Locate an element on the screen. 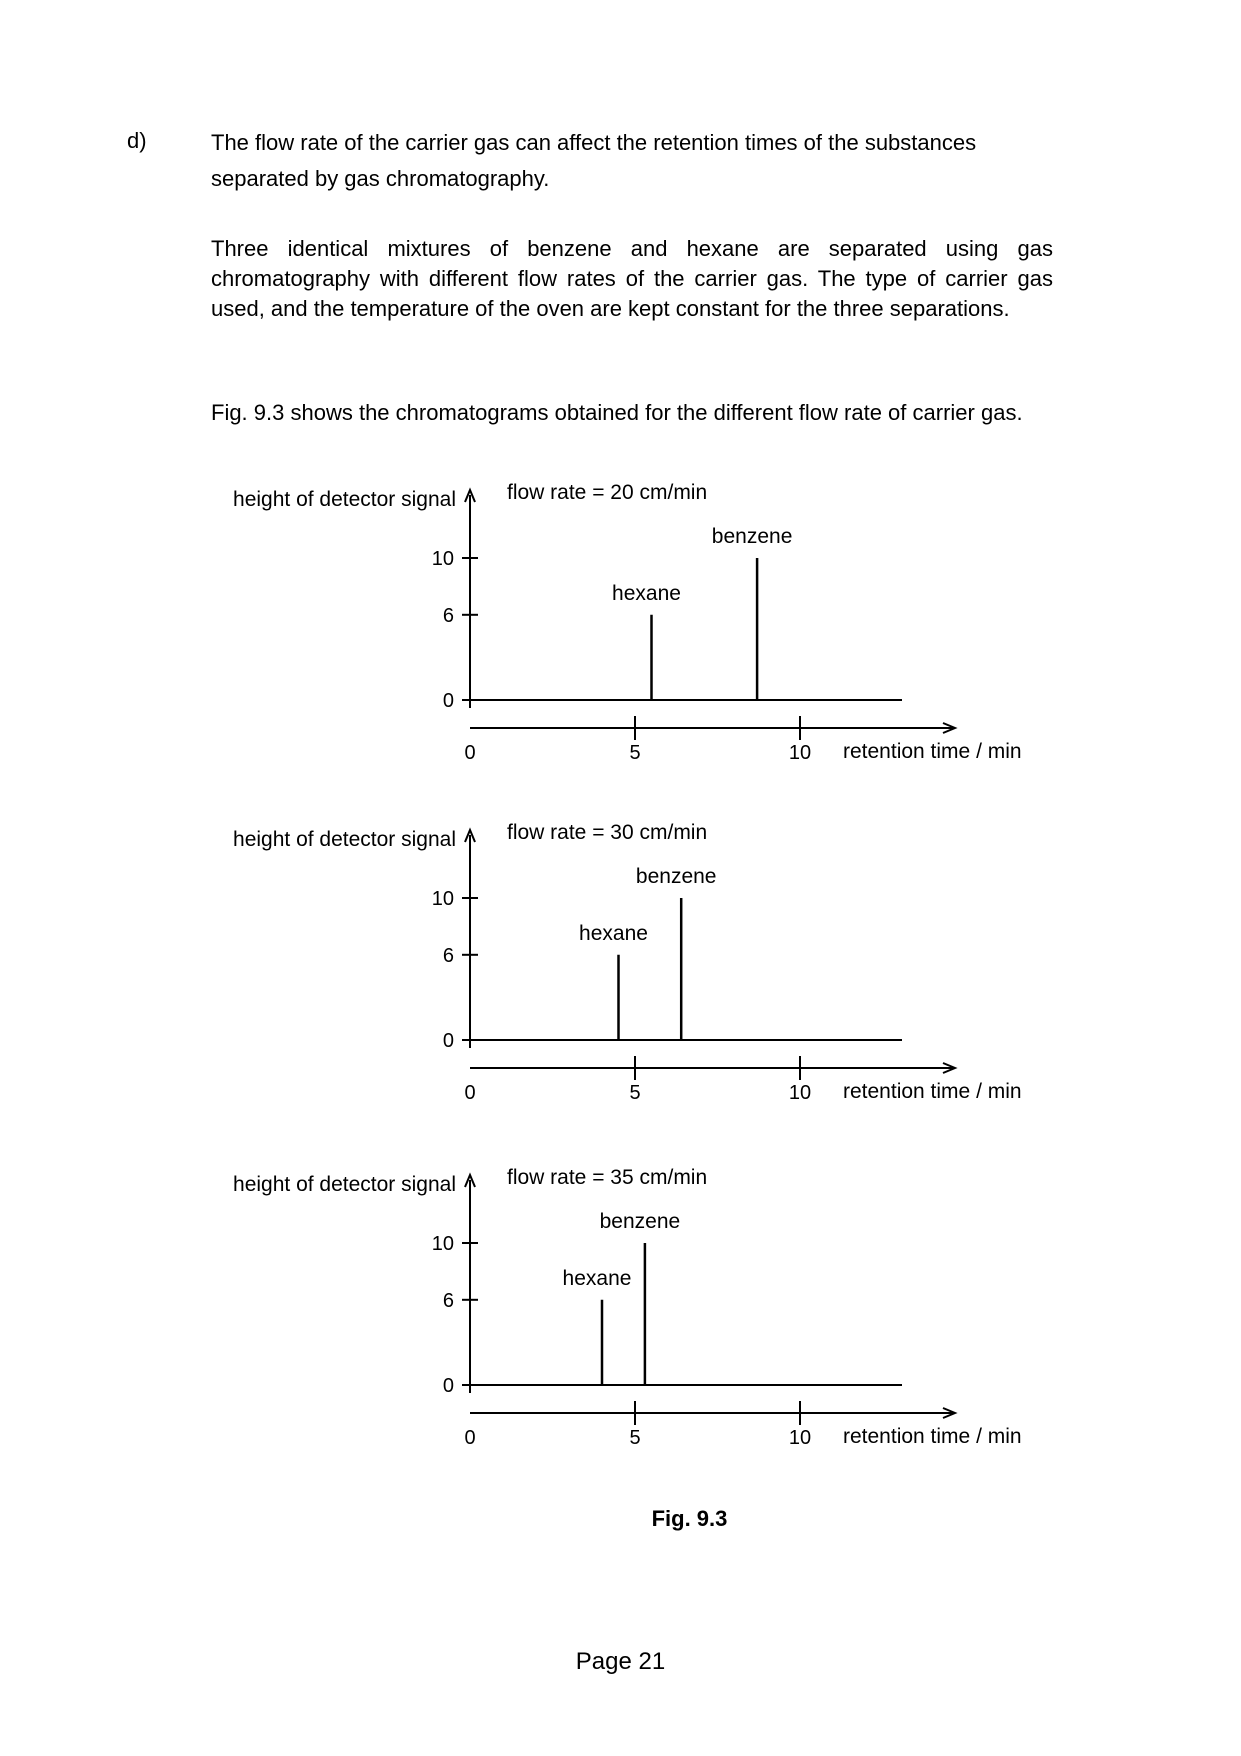  chart-title: flow rate = 30 cm/min is located at coordinates (607, 832).